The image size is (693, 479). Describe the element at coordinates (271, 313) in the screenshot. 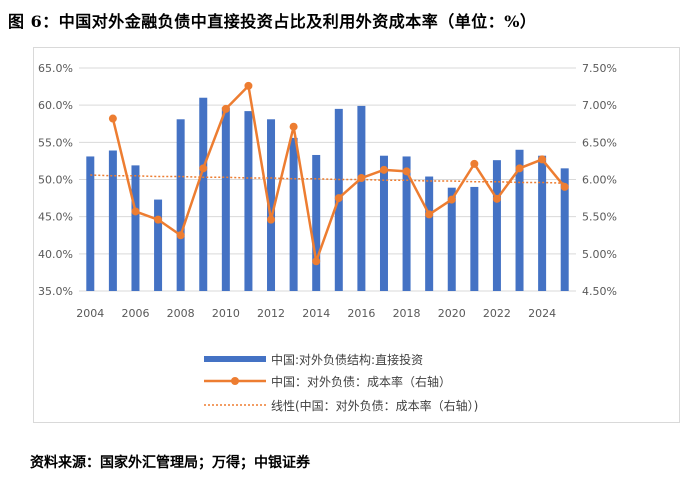

I see `x-tick-label: 2012` at that location.